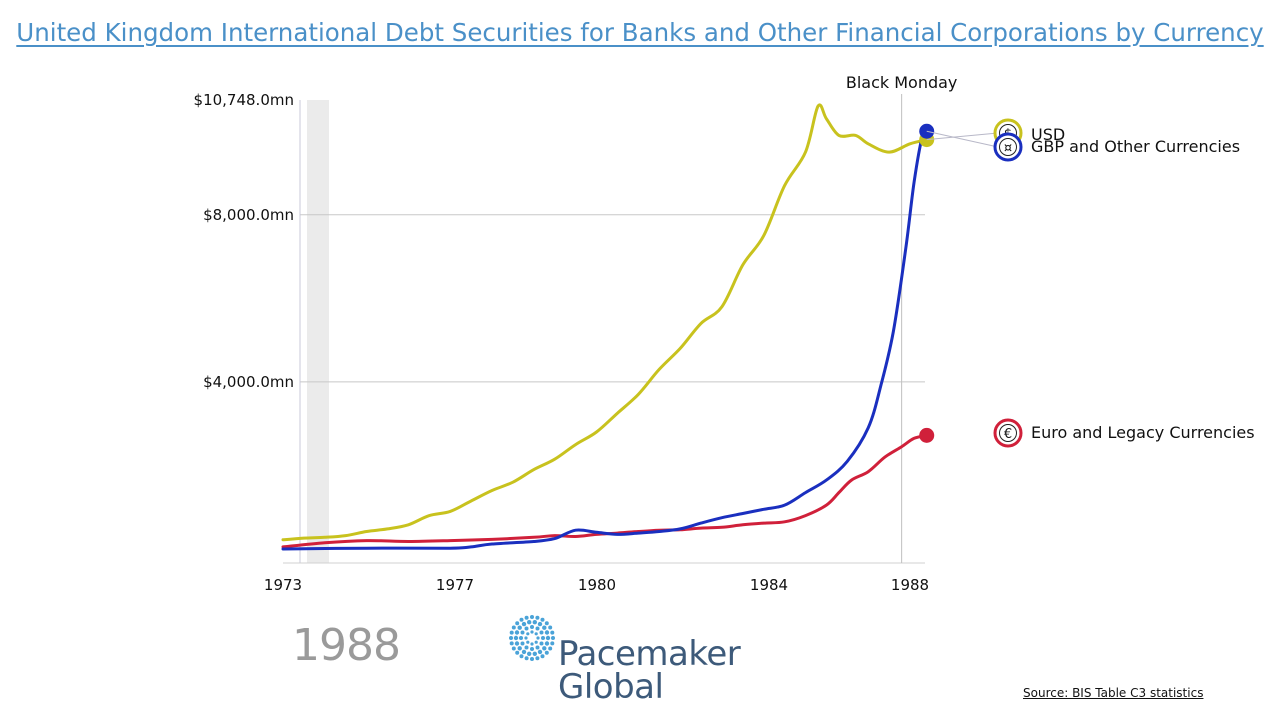  Describe the element at coordinates (597, 585) in the screenshot. I see `x-tick-label: 1980` at that location.